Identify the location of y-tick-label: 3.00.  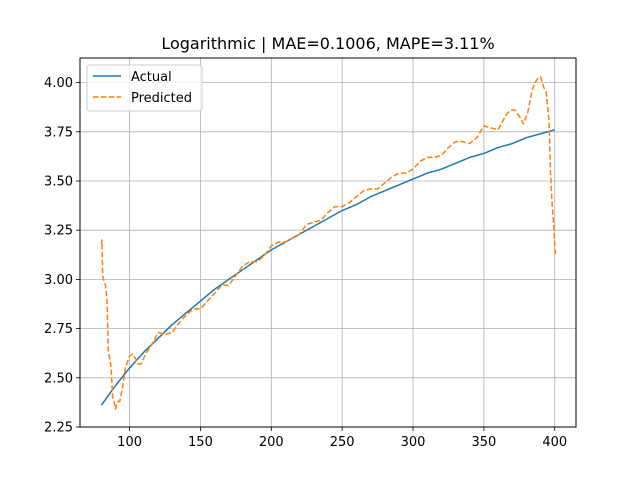
(58, 280).